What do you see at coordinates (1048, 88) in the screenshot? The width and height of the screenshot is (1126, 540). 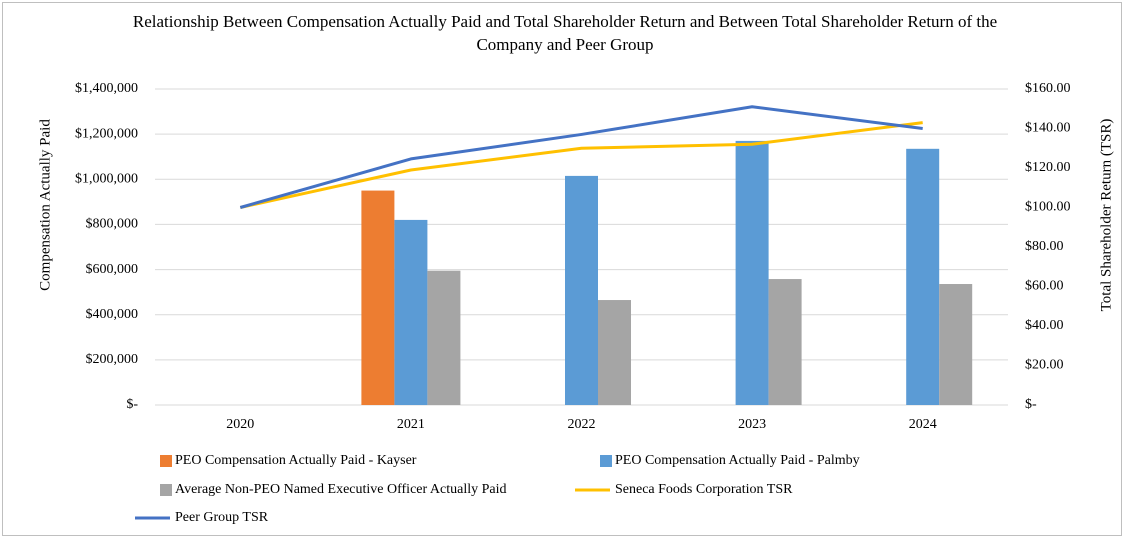 I see `y2-tick-label: $160.00` at bounding box center [1048, 88].